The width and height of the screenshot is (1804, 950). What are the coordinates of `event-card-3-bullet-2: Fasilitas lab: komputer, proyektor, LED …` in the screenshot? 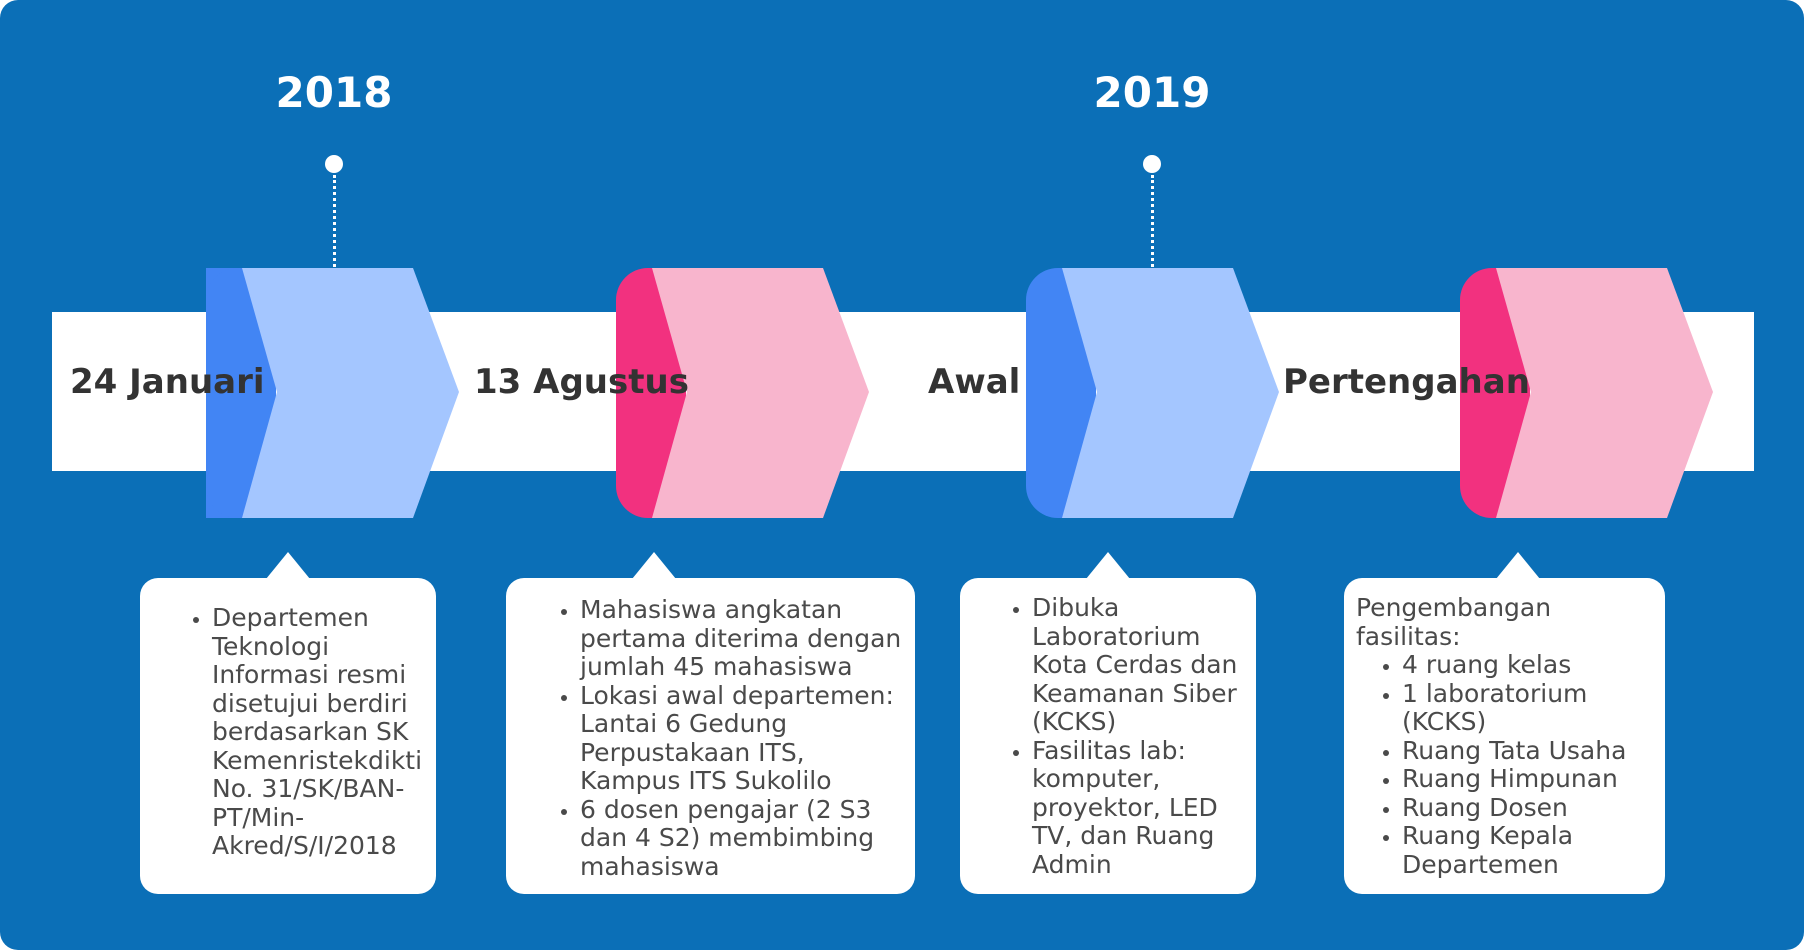 It's located at (1140, 808).